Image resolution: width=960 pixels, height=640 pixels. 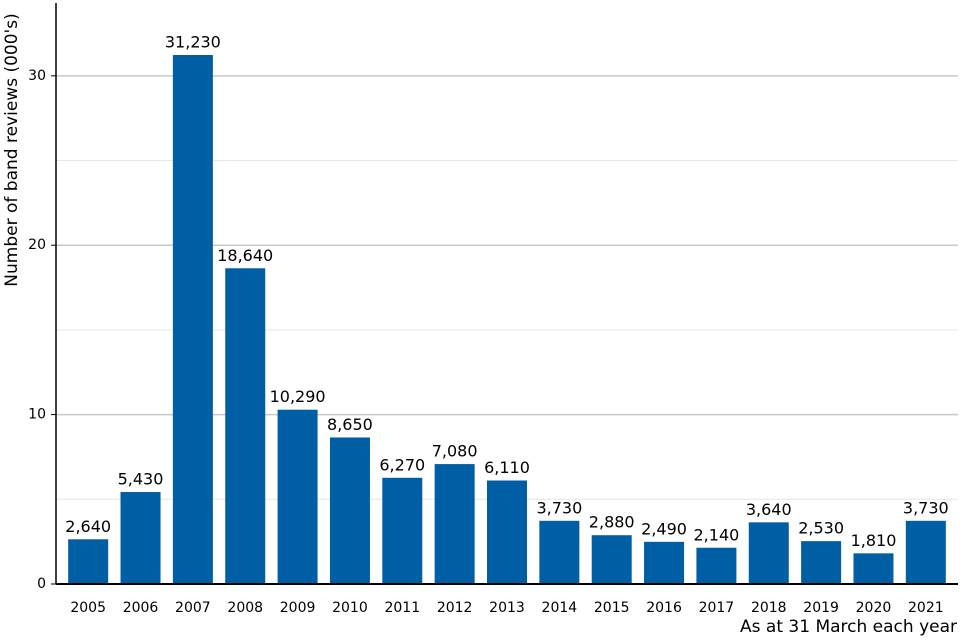 I want to click on x-tick-label: 2012, so click(x=455, y=608).